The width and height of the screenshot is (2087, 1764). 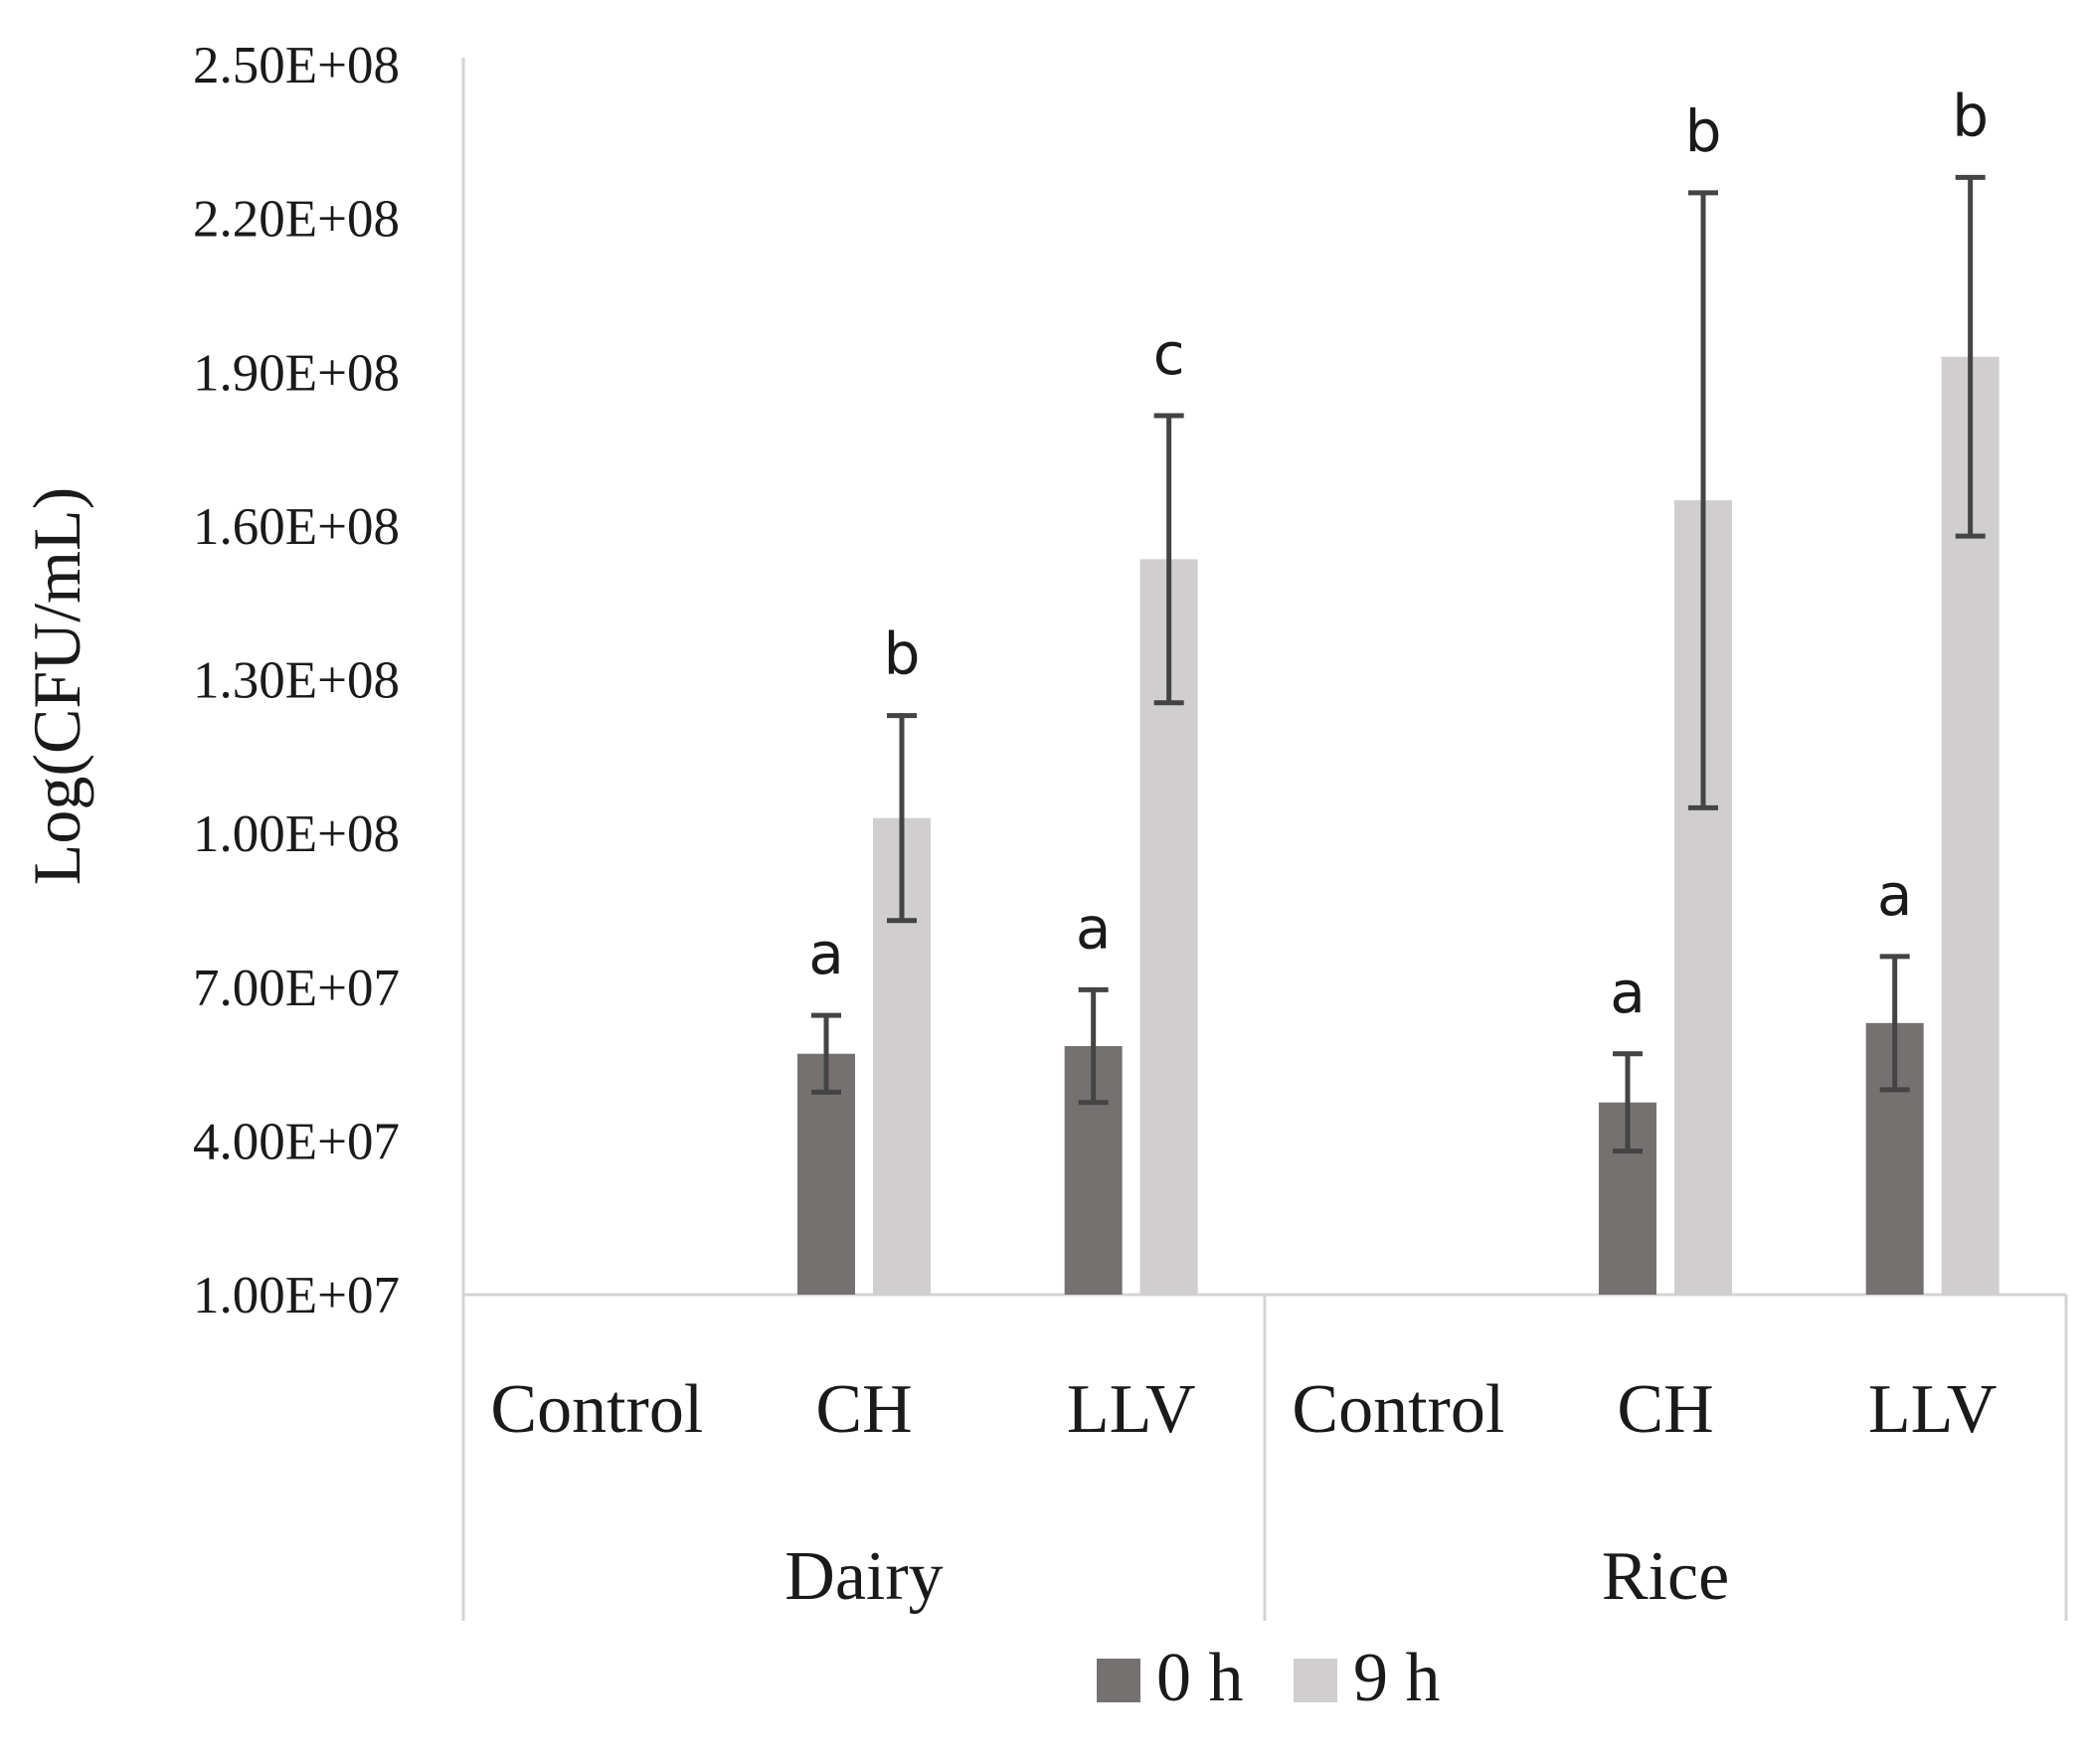 I want to click on group-label: Dairy, so click(x=863, y=1576).